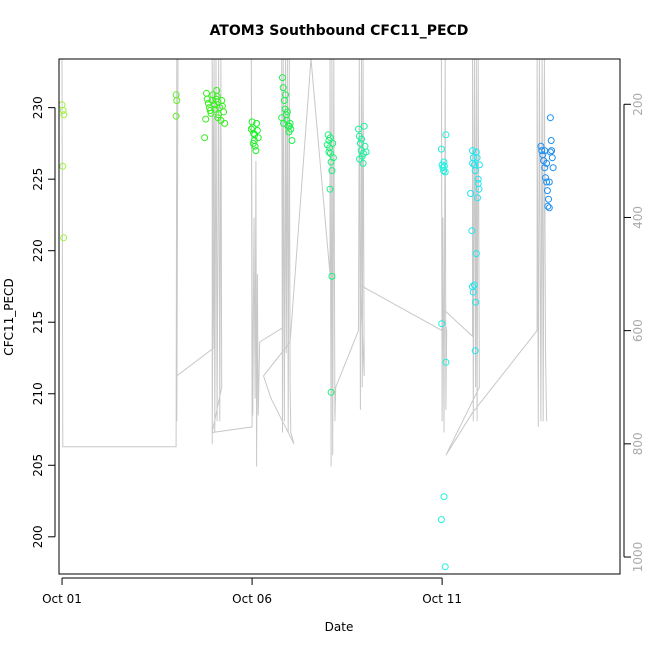  I want to click on x-tick-label: Oct 11, so click(442, 599).